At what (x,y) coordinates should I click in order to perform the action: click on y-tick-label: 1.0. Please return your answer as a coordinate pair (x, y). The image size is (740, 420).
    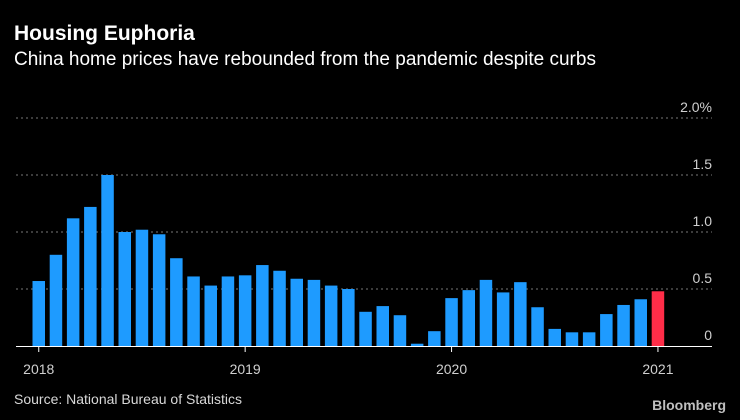
    Looking at the image, I should click on (703, 221).